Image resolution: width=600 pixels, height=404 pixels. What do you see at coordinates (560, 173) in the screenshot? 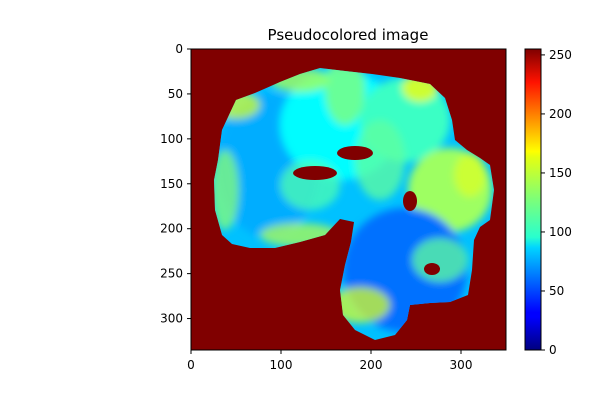
I see `colorbar-tick-label: 150` at bounding box center [560, 173].